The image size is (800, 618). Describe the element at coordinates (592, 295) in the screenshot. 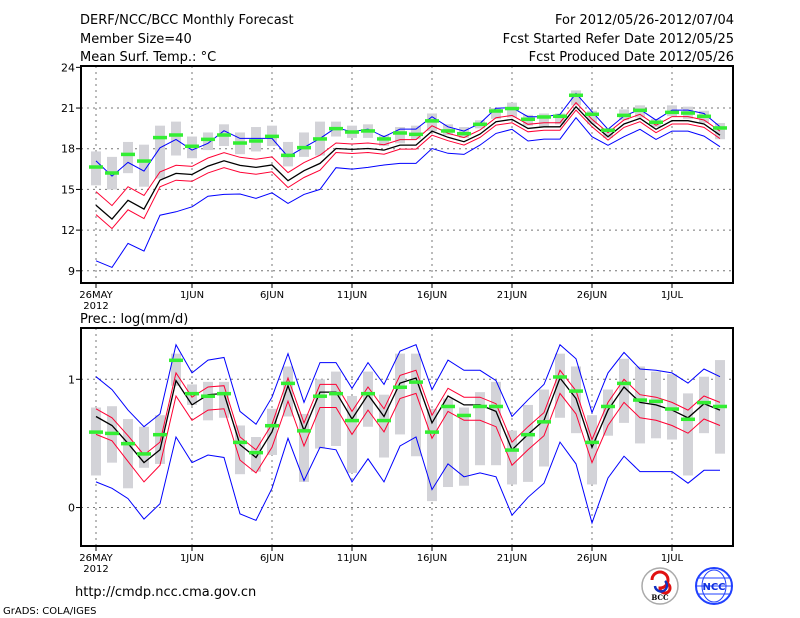

I see `x-tick-label: 26JUN` at that location.